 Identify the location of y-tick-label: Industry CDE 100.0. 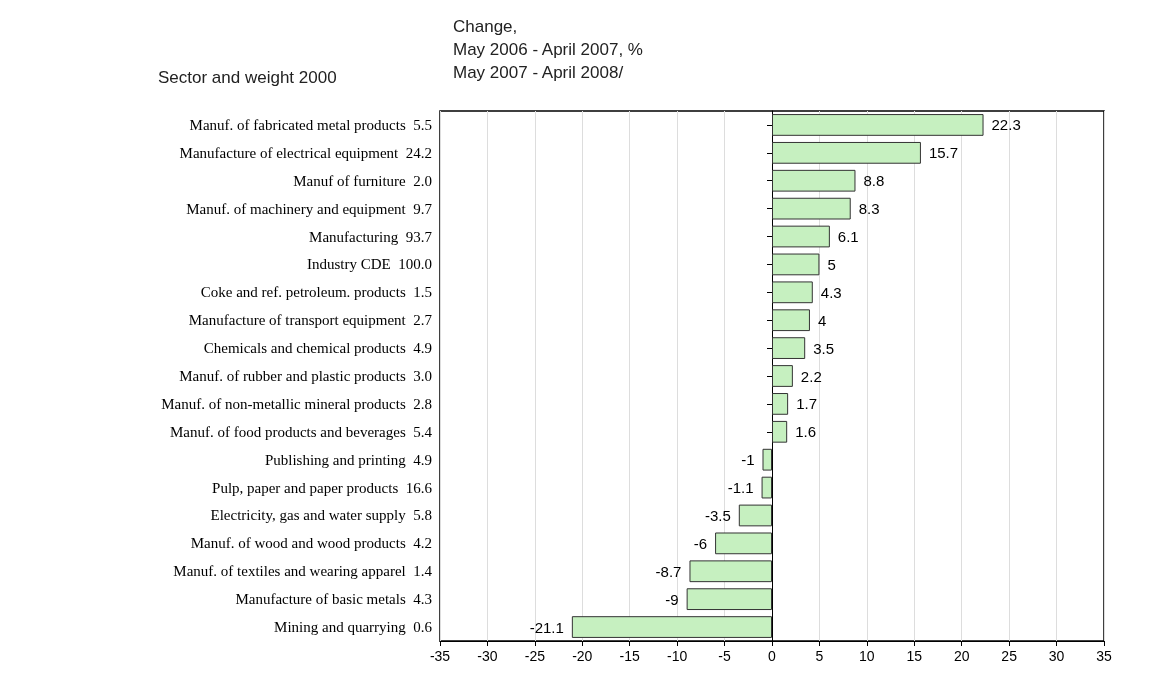
(369, 264).